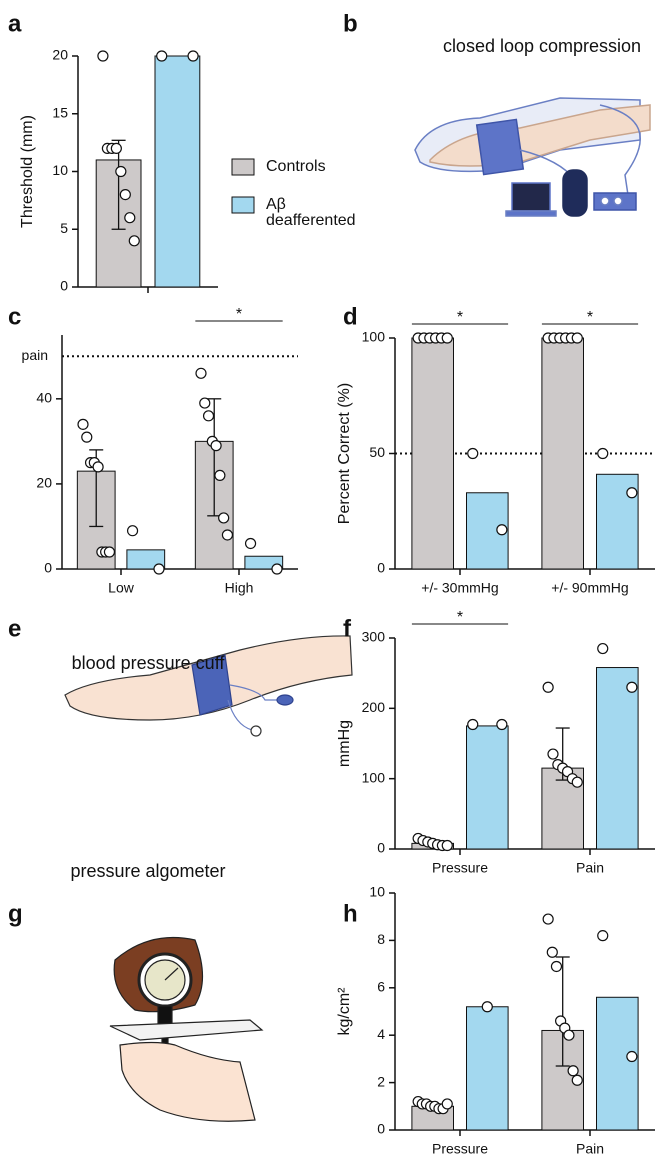 This screenshot has height=1157, width=666. Describe the element at coordinates (350, 316) in the screenshot. I see `panel-letter: d` at that location.